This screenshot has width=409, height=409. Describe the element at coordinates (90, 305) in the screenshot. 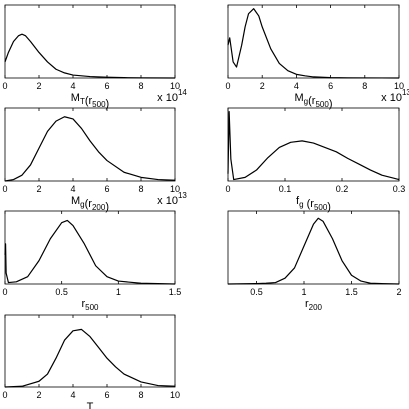

I see `x-axis-label: r500` at that location.